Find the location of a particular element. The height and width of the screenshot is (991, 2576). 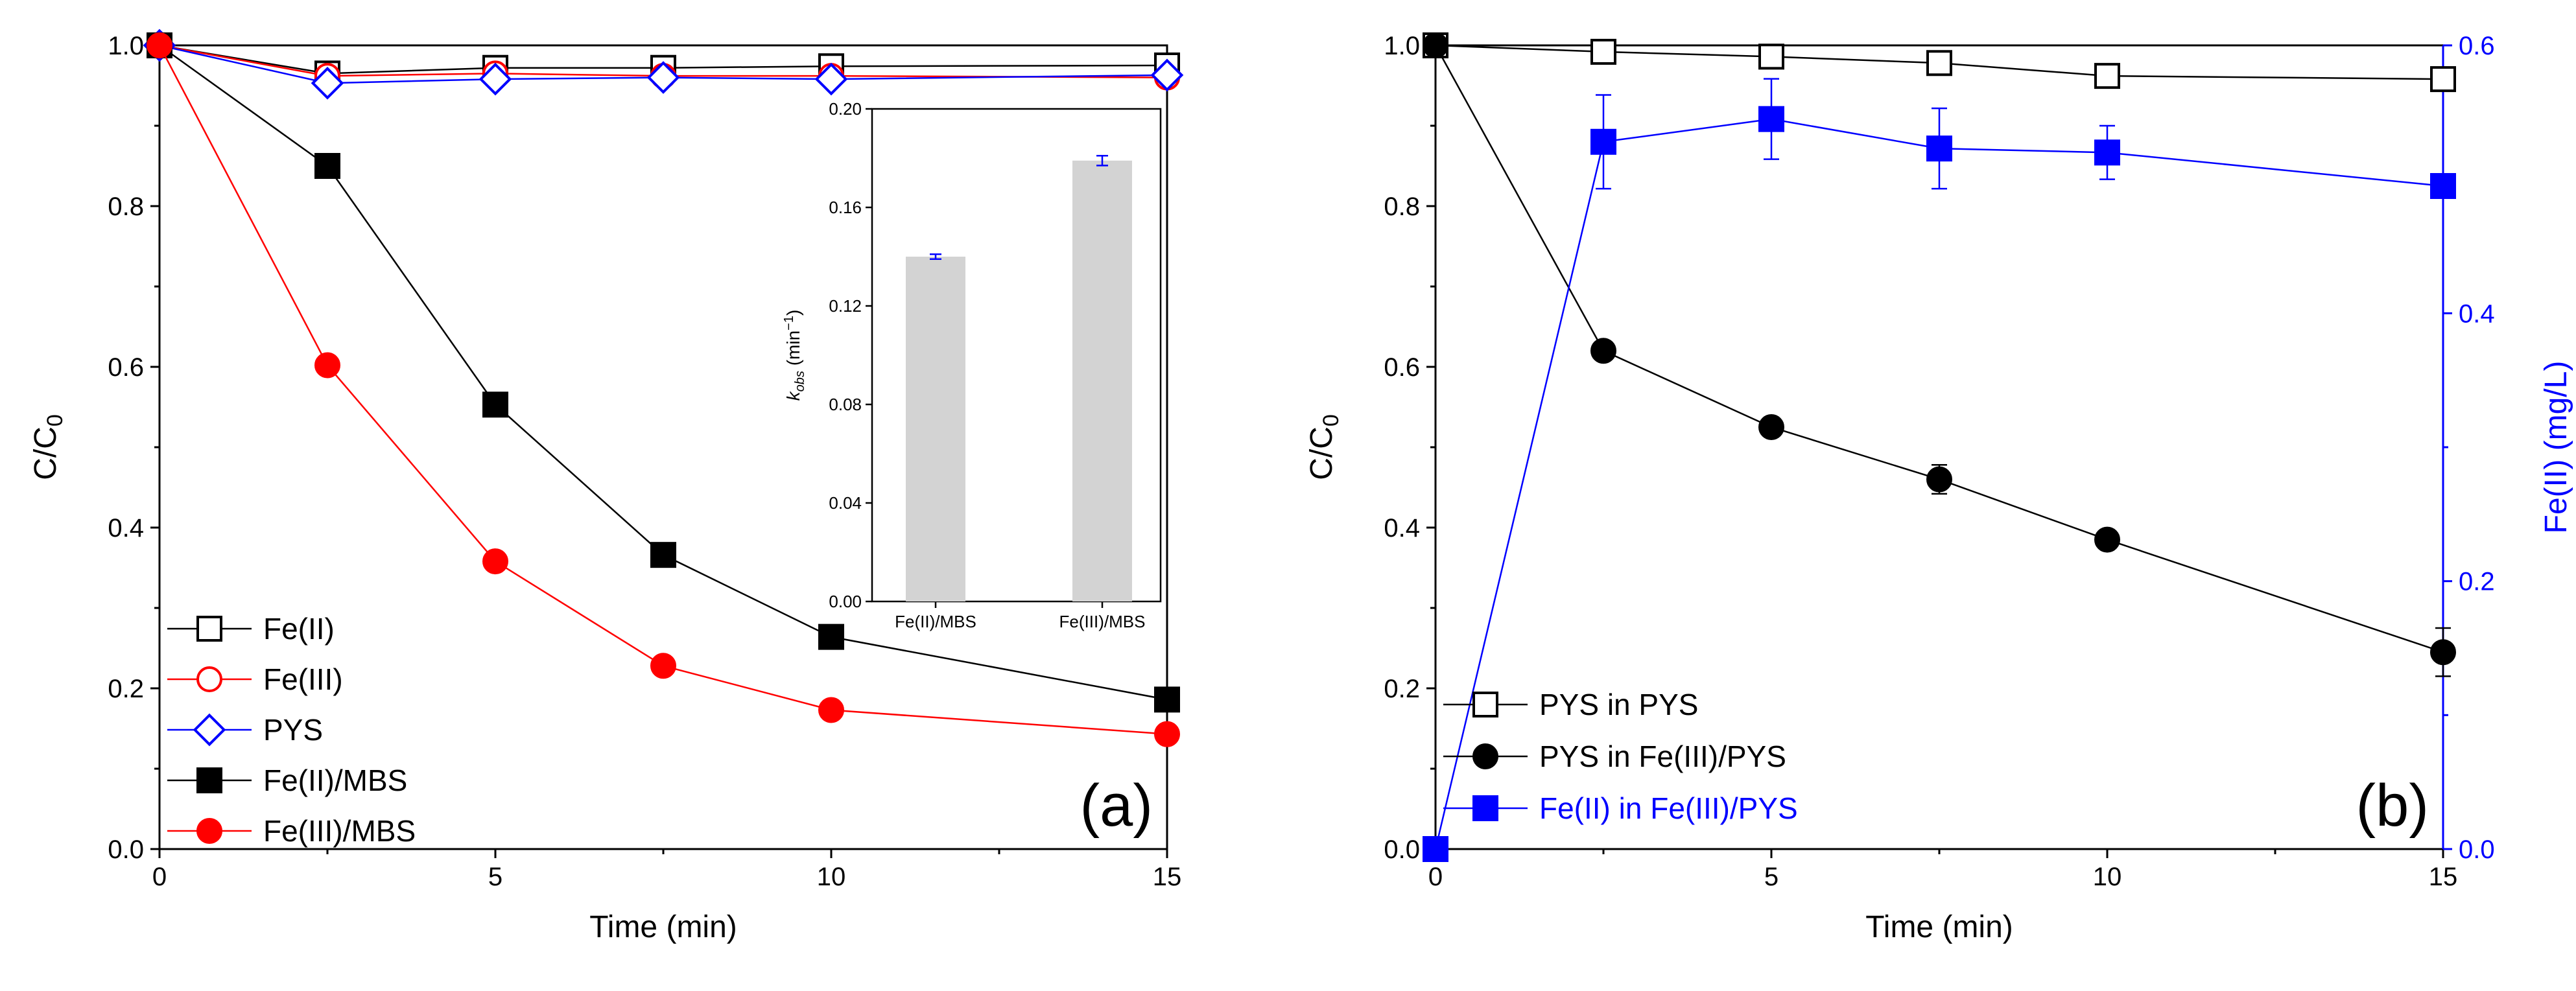

inset-y-tick-label: 0.20 is located at coordinates (846, 109).